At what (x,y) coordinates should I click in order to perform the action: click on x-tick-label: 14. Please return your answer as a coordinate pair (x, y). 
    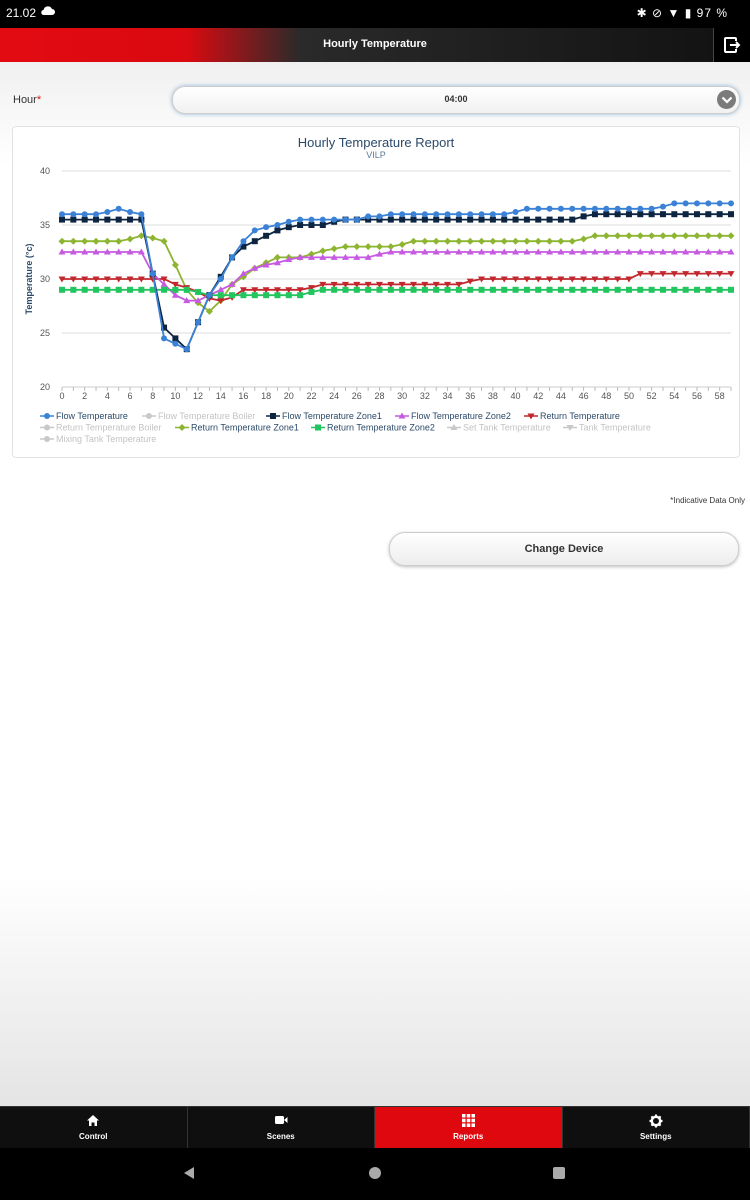
    Looking at the image, I should click on (221, 396).